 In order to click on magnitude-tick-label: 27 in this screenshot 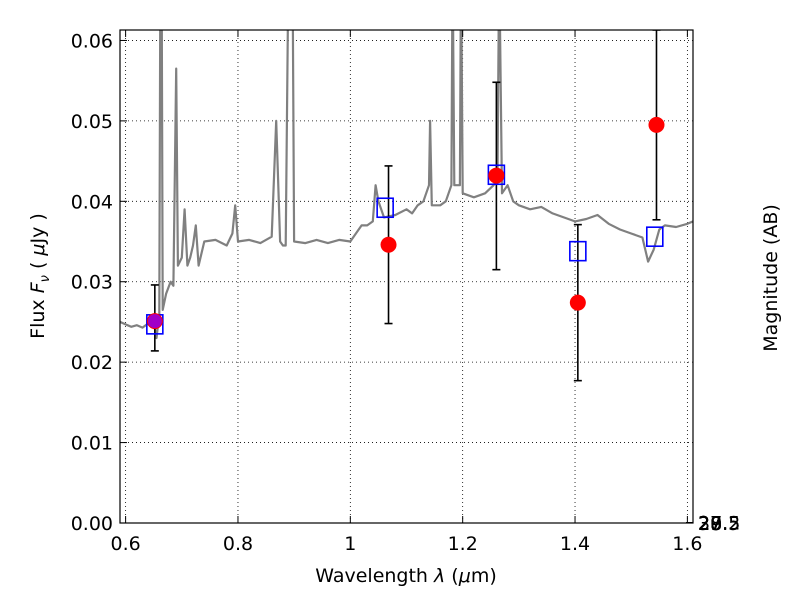, I will do `click(710, 524)`.